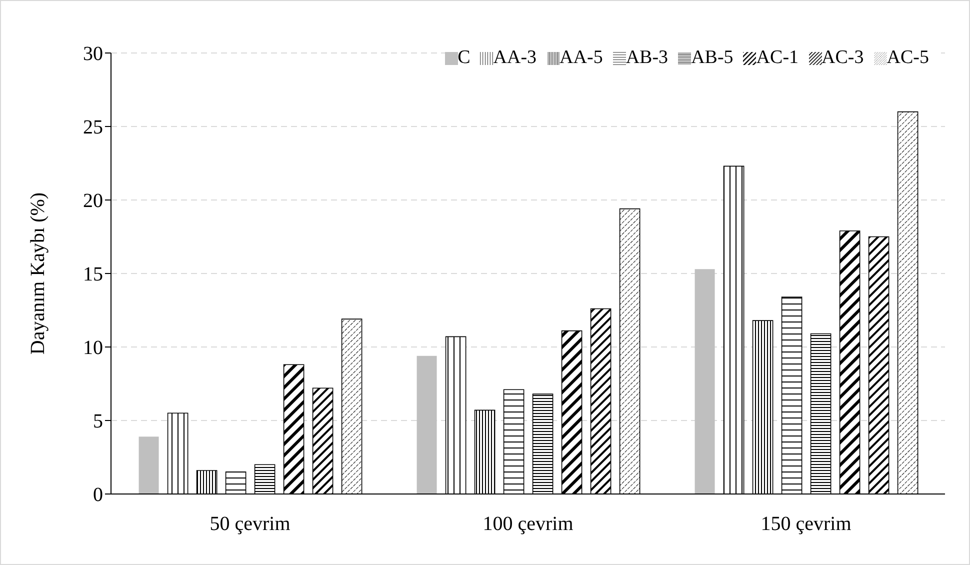 Image resolution: width=970 pixels, height=565 pixels. What do you see at coordinates (98, 495) in the screenshot?
I see `y-tick-label: 0` at bounding box center [98, 495].